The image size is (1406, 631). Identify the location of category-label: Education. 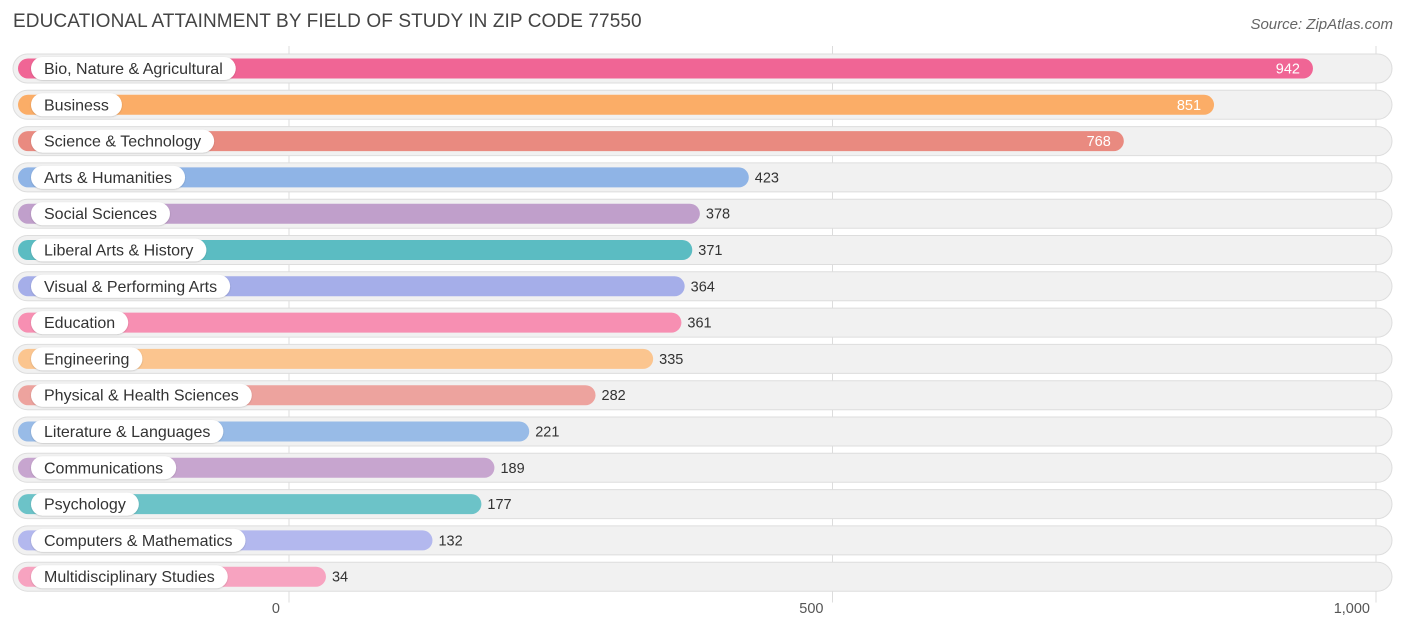
(79, 323).